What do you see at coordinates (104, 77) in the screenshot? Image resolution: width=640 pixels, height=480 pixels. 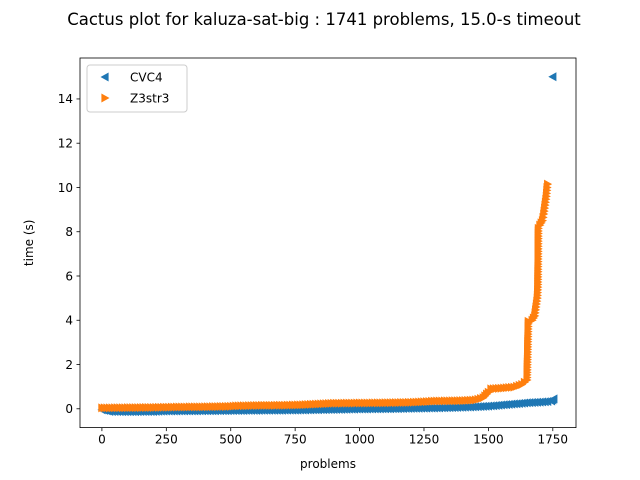 I see `legend-marker-cvc4` at bounding box center [104, 77].